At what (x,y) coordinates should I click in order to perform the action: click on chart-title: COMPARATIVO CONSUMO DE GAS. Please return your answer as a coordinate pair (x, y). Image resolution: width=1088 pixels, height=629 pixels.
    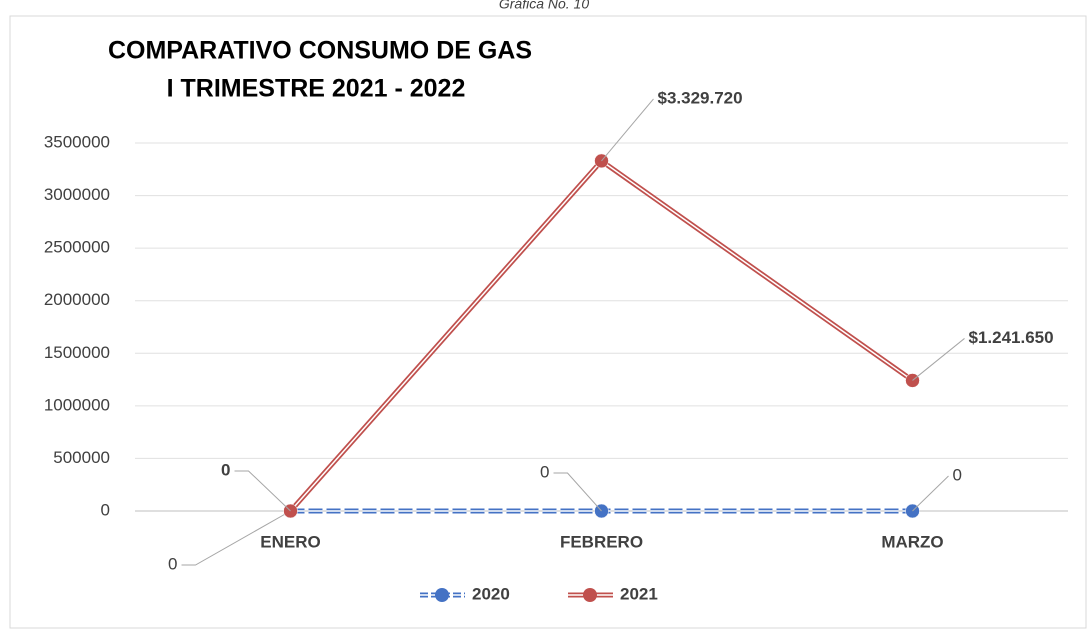
    Looking at the image, I should click on (320, 51).